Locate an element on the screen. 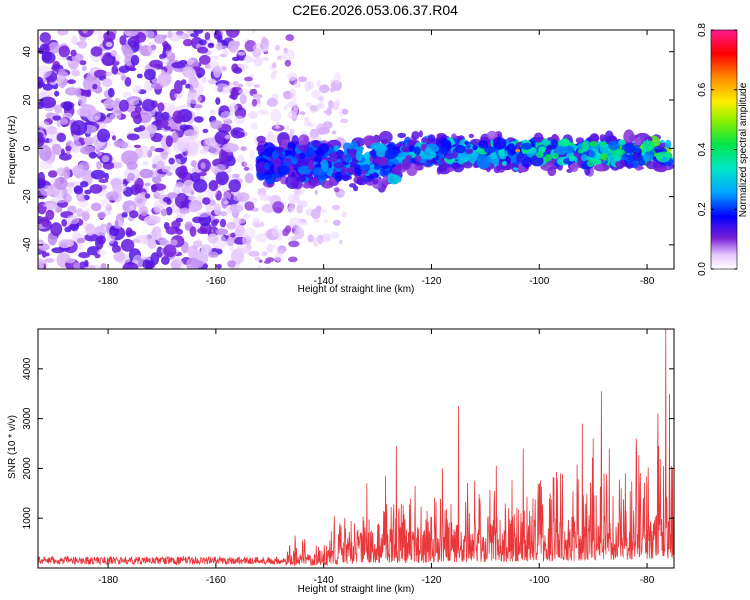  spectrogram-y-label: Frequency (Hz) is located at coordinates (12, 150).